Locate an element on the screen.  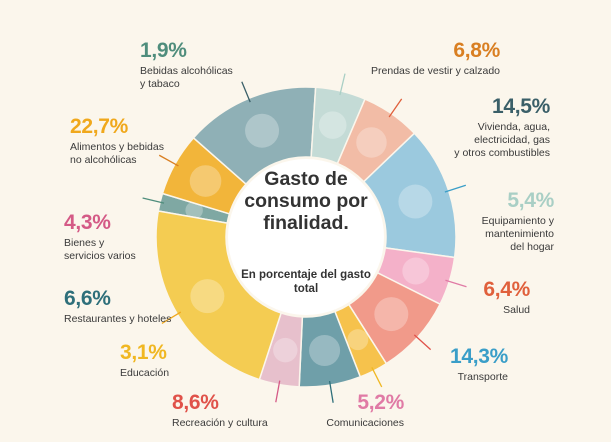
phone-icon is located at coordinates (416, 271).